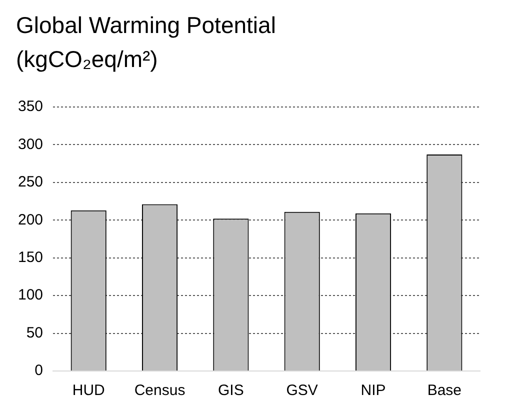  I want to click on x-tick-label: Census, so click(160, 391).